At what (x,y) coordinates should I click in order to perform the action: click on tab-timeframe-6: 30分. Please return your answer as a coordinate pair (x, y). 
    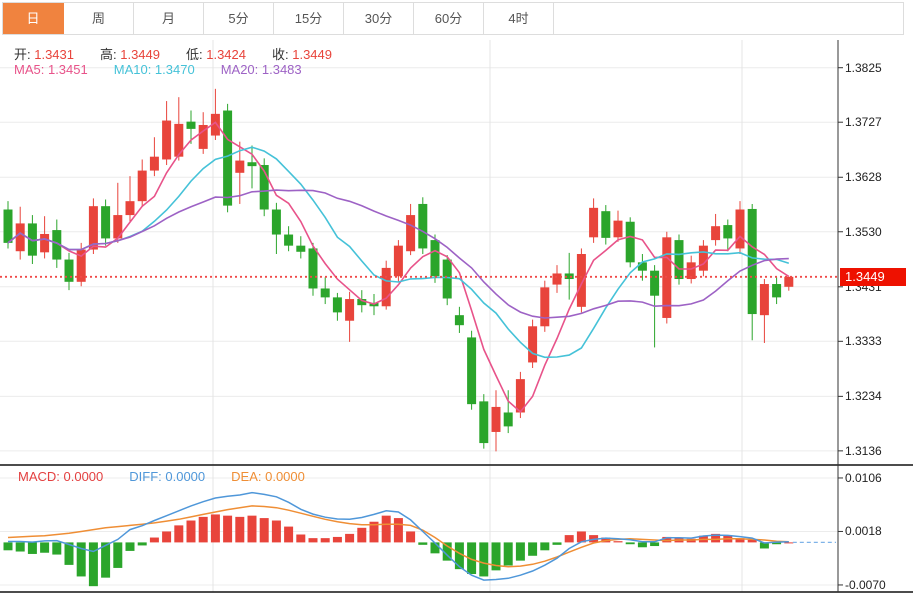
    Looking at the image, I should click on (379, 18).